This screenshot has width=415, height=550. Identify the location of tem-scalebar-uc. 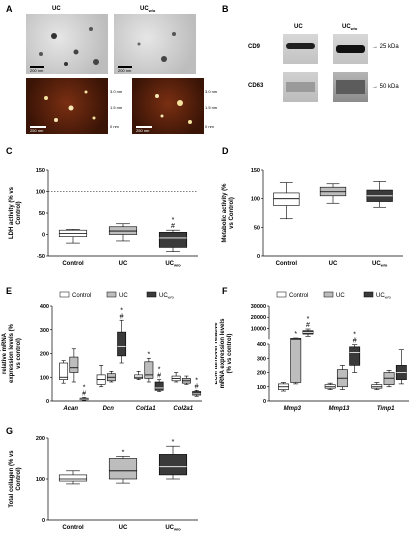
(37, 67).